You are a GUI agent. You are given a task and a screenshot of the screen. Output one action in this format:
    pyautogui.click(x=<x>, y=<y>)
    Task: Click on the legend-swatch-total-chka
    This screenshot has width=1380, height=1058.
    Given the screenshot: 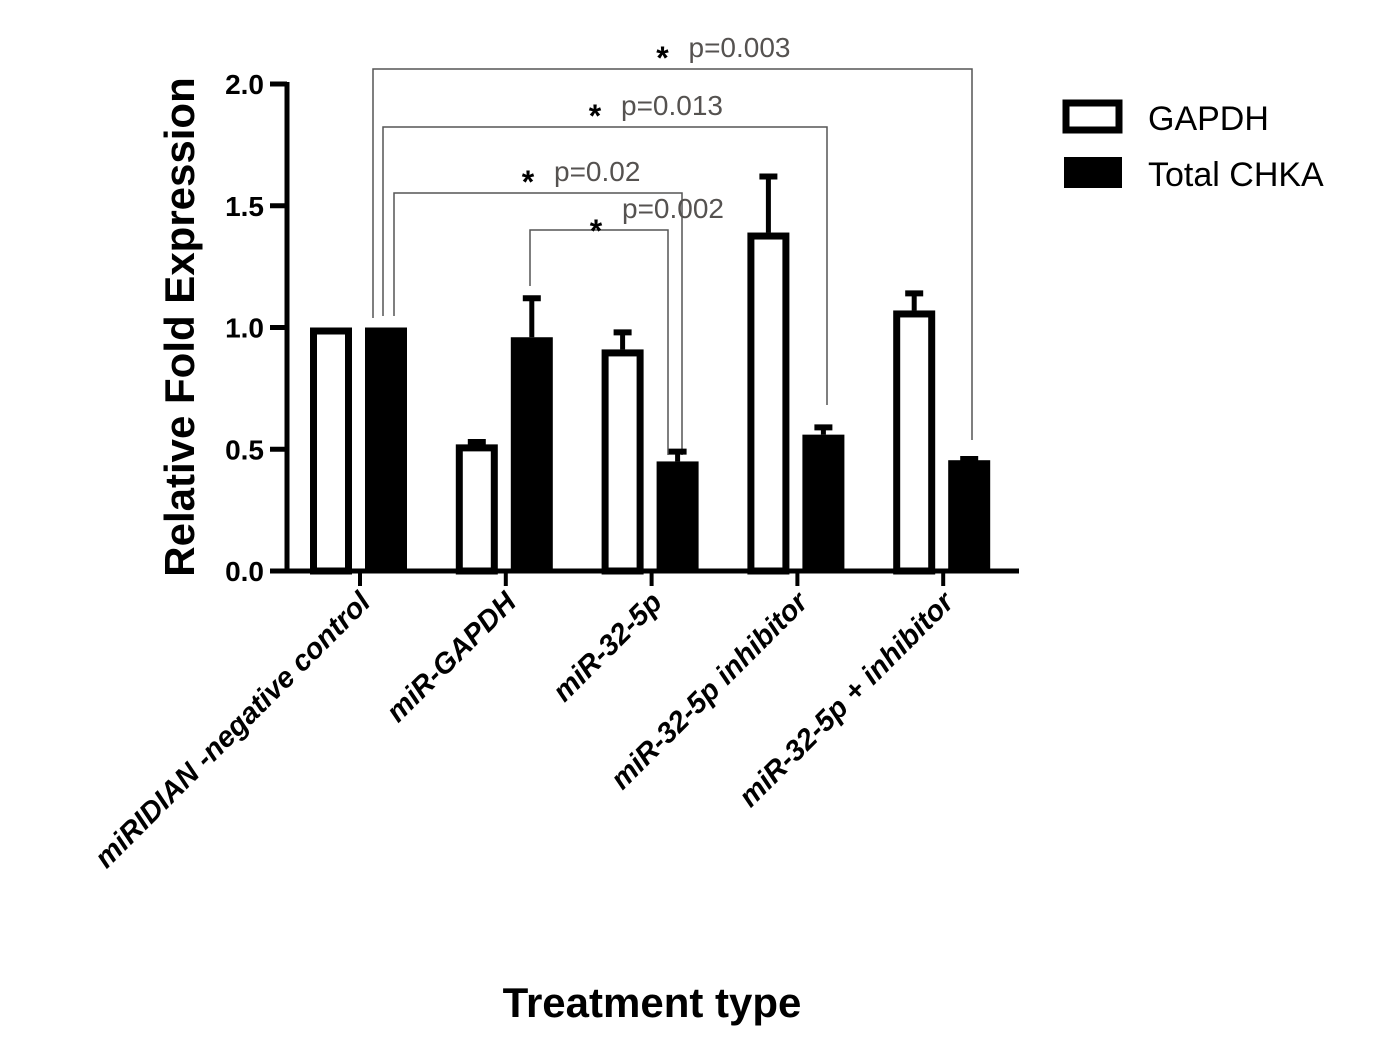 What is the action you would take?
    pyautogui.click(x=1093, y=172)
    